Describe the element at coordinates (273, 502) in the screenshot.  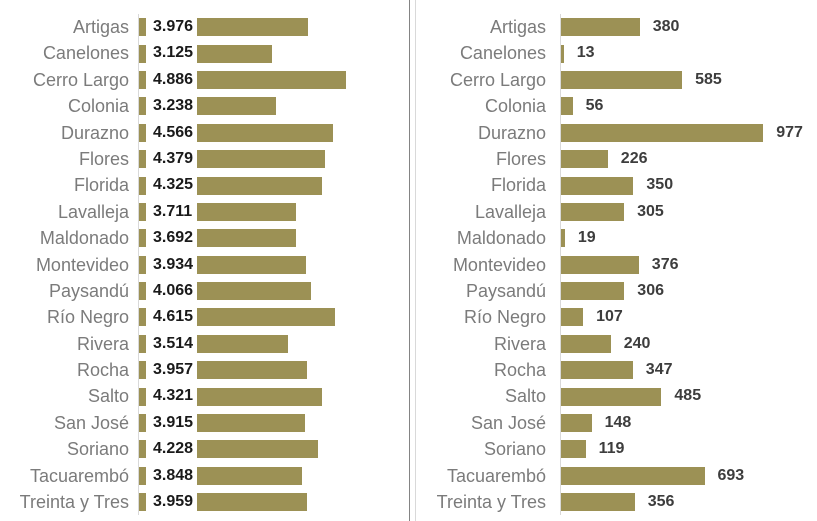
I see `plot-area: 3.959` at that location.